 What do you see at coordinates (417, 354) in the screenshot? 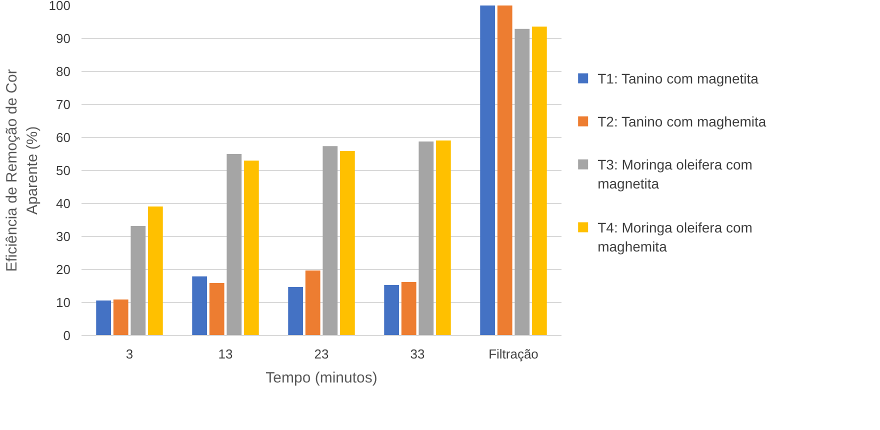
I see `x-tick-label: 33` at bounding box center [417, 354].